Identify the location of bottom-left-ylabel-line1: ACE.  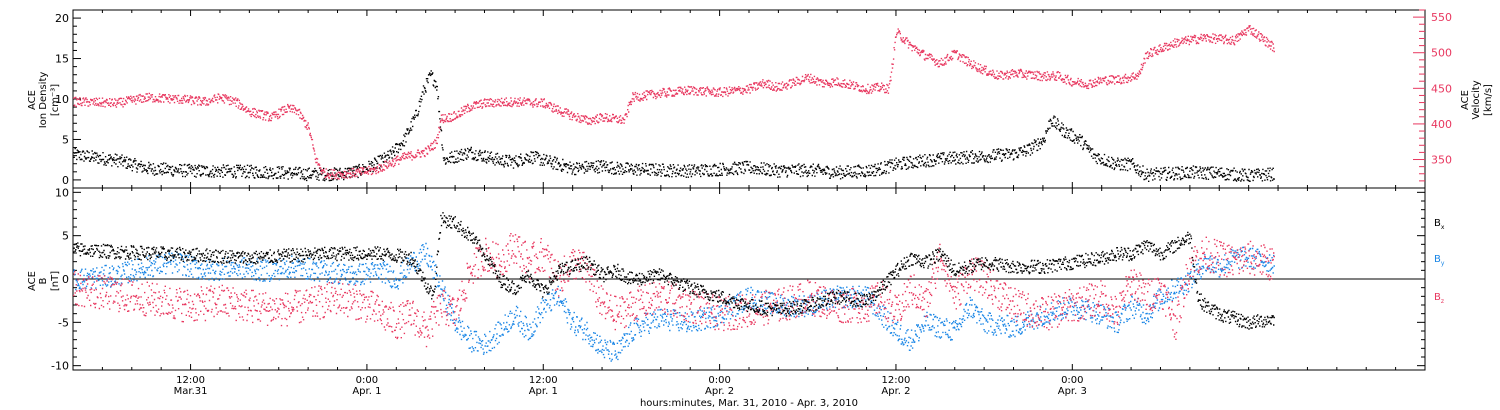
(32, 281).